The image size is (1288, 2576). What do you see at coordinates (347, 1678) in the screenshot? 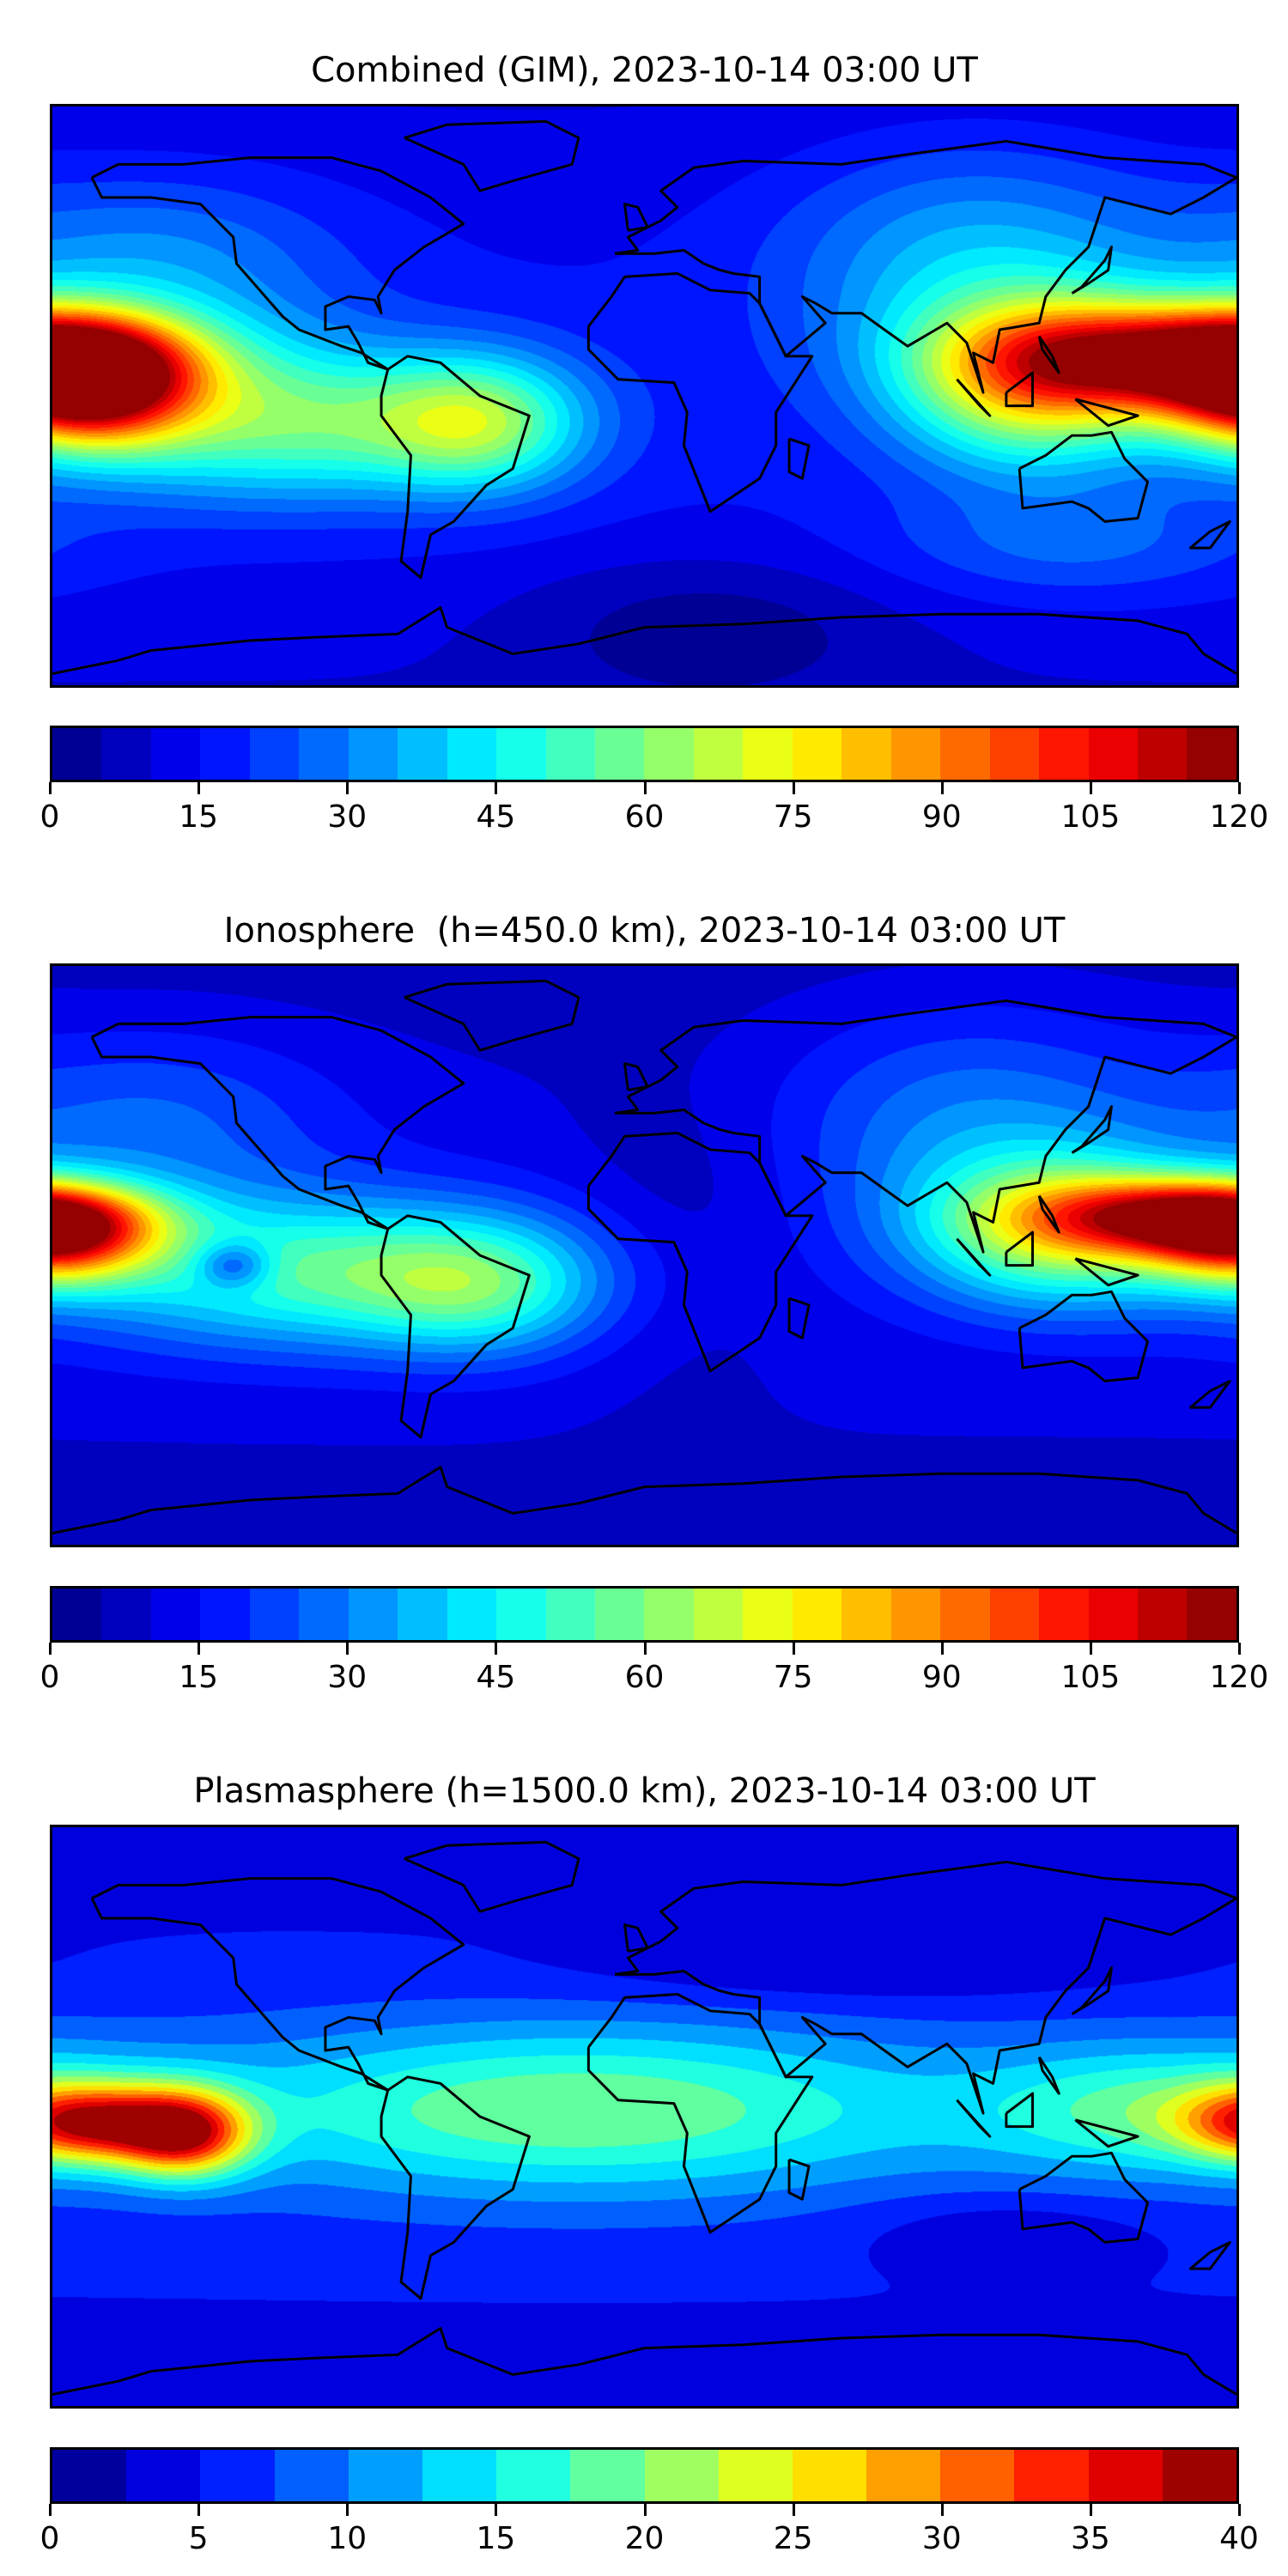
I see `colorbar-tick-label: 30` at bounding box center [347, 1678].